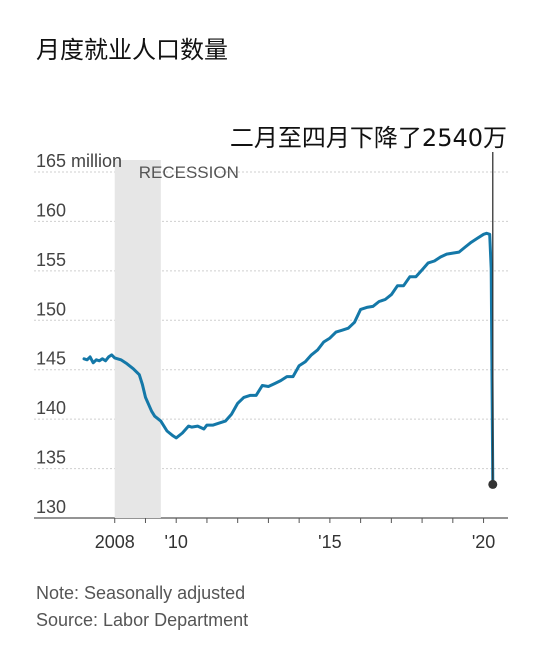 Image resolution: width=550 pixels, height=658 pixels. Describe the element at coordinates (137, 339) in the screenshot. I see `recession-band` at that location.